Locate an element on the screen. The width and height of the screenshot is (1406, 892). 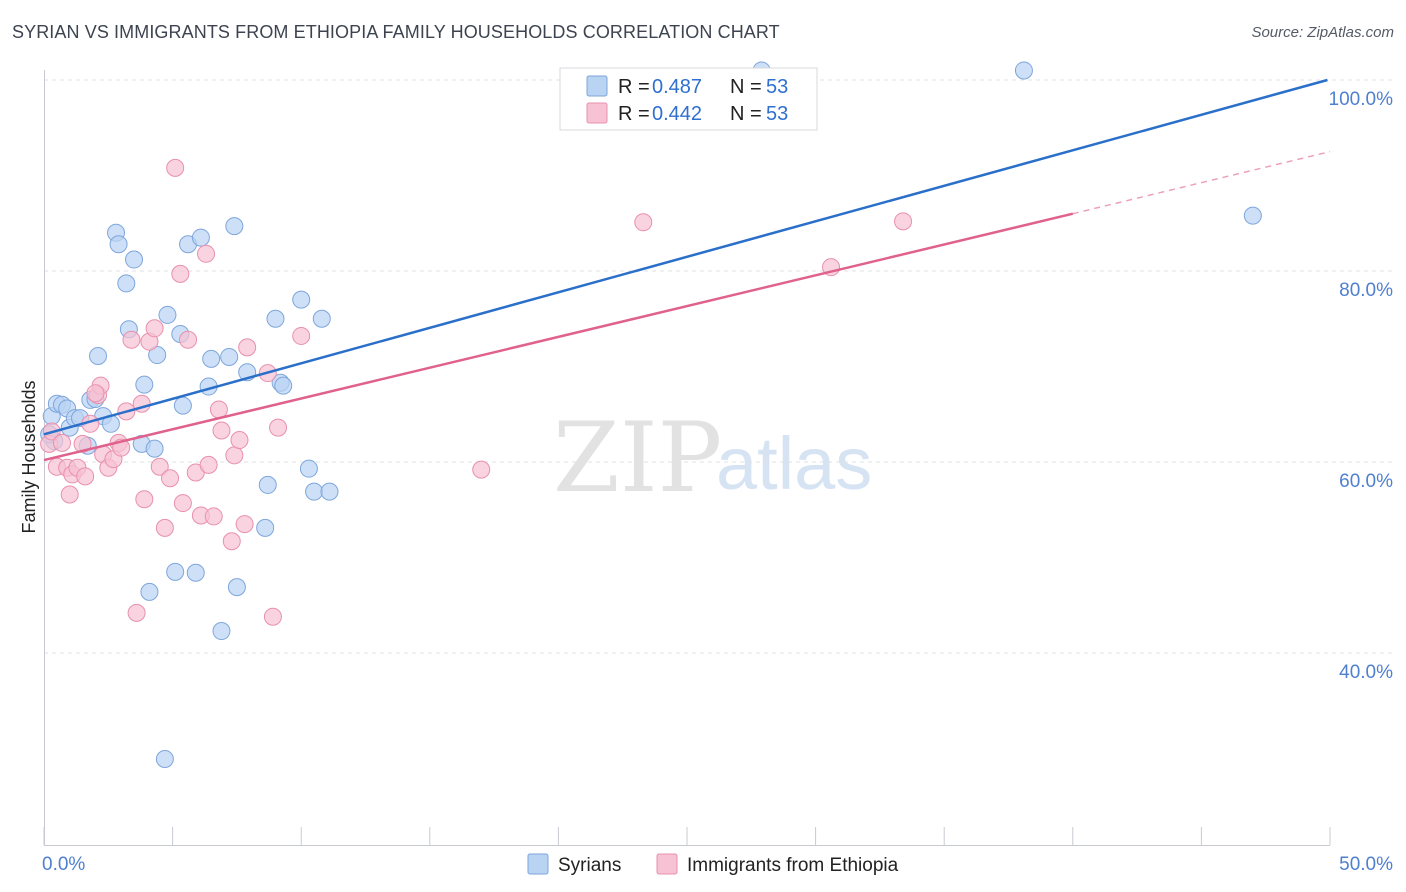
legend-r-label-syrians: R = is located at coordinates (634, 87).